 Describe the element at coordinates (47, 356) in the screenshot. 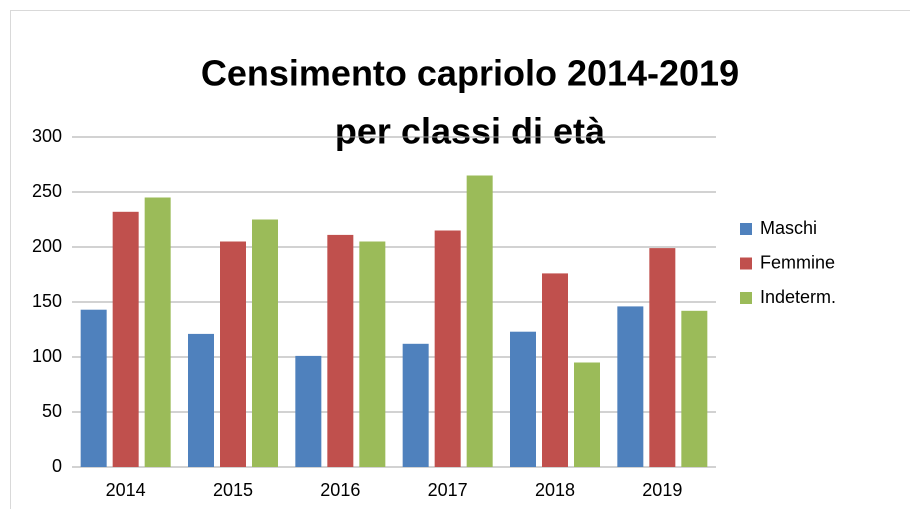

I see `y-tick-label: 100` at that location.